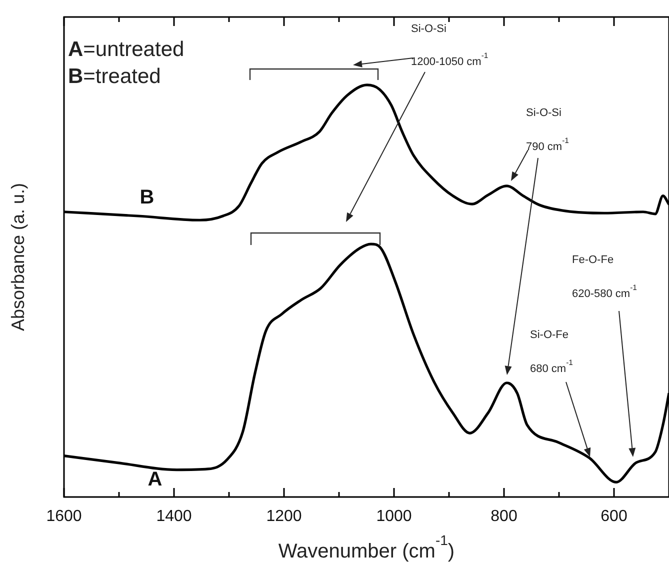 This screenshot has height=569, width=669. What do you see at coordinates (174, 517) in the screenshot?
I see `x-tick-label: 1400` at bounding box center [174, 517].